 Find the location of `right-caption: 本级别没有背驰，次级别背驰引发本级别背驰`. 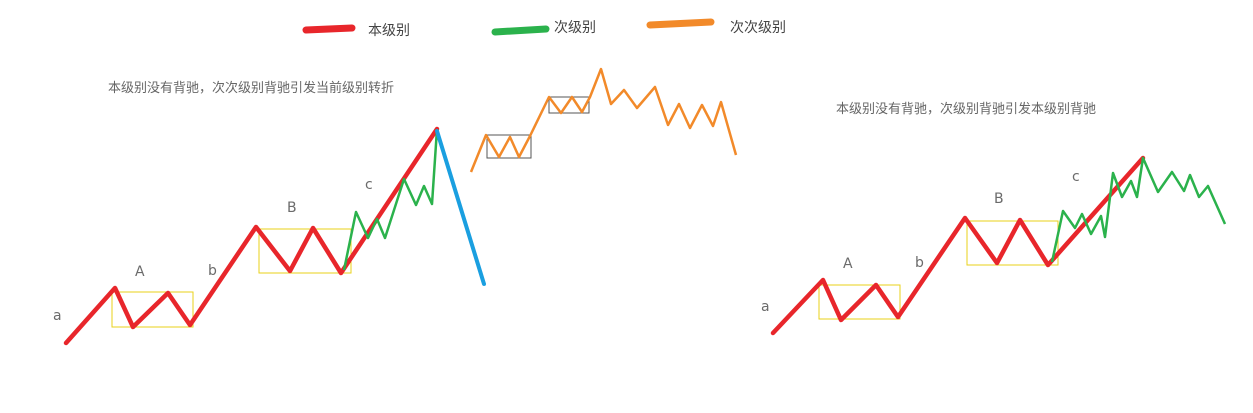

right-caption: 本级别没有背驰，次级别背驰引发本级别背驰 is located at coordinates (966, 109).